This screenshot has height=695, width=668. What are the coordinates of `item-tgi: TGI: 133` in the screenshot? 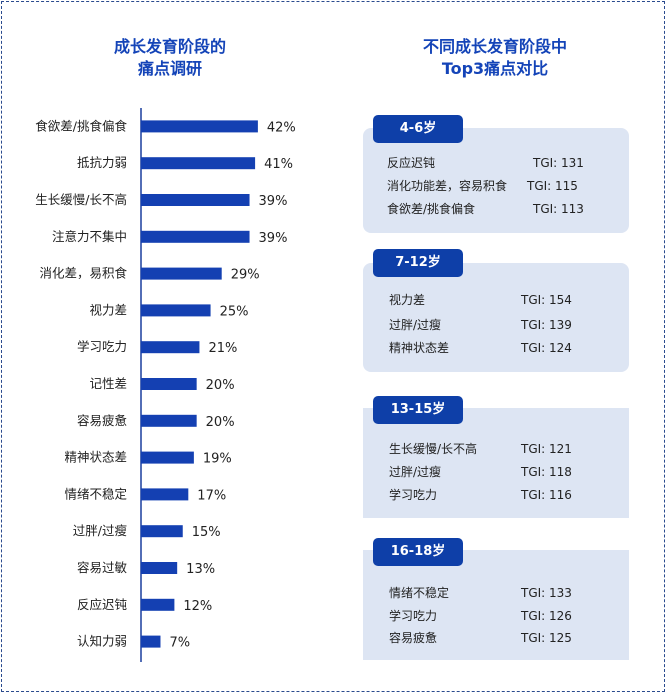 It's located at (546, 593).